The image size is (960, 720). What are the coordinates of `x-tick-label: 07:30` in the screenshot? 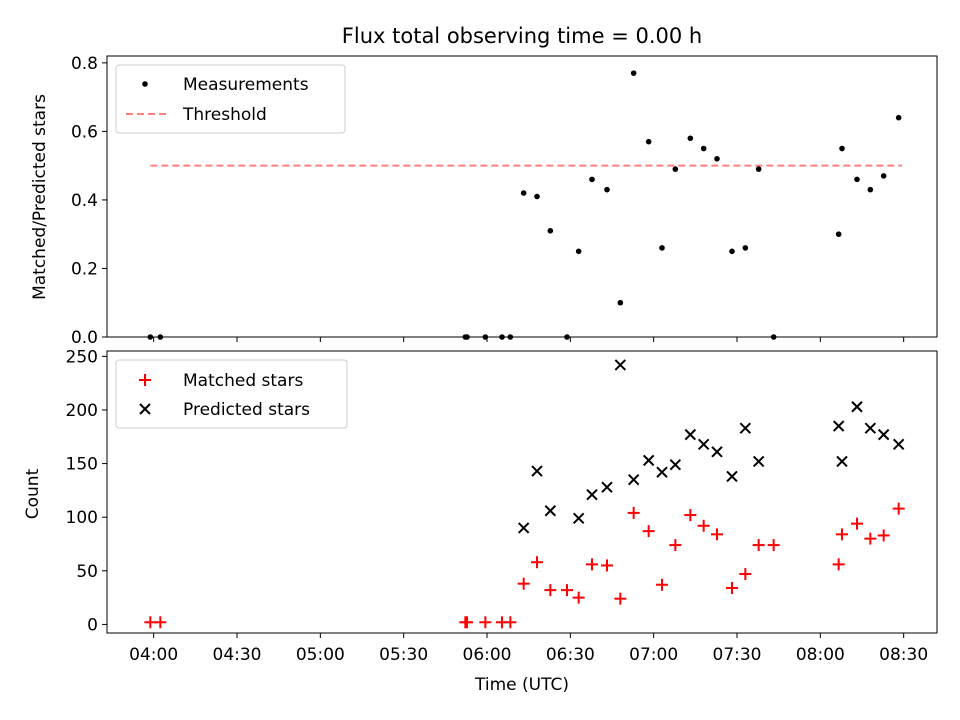 It's located at (737, 655).